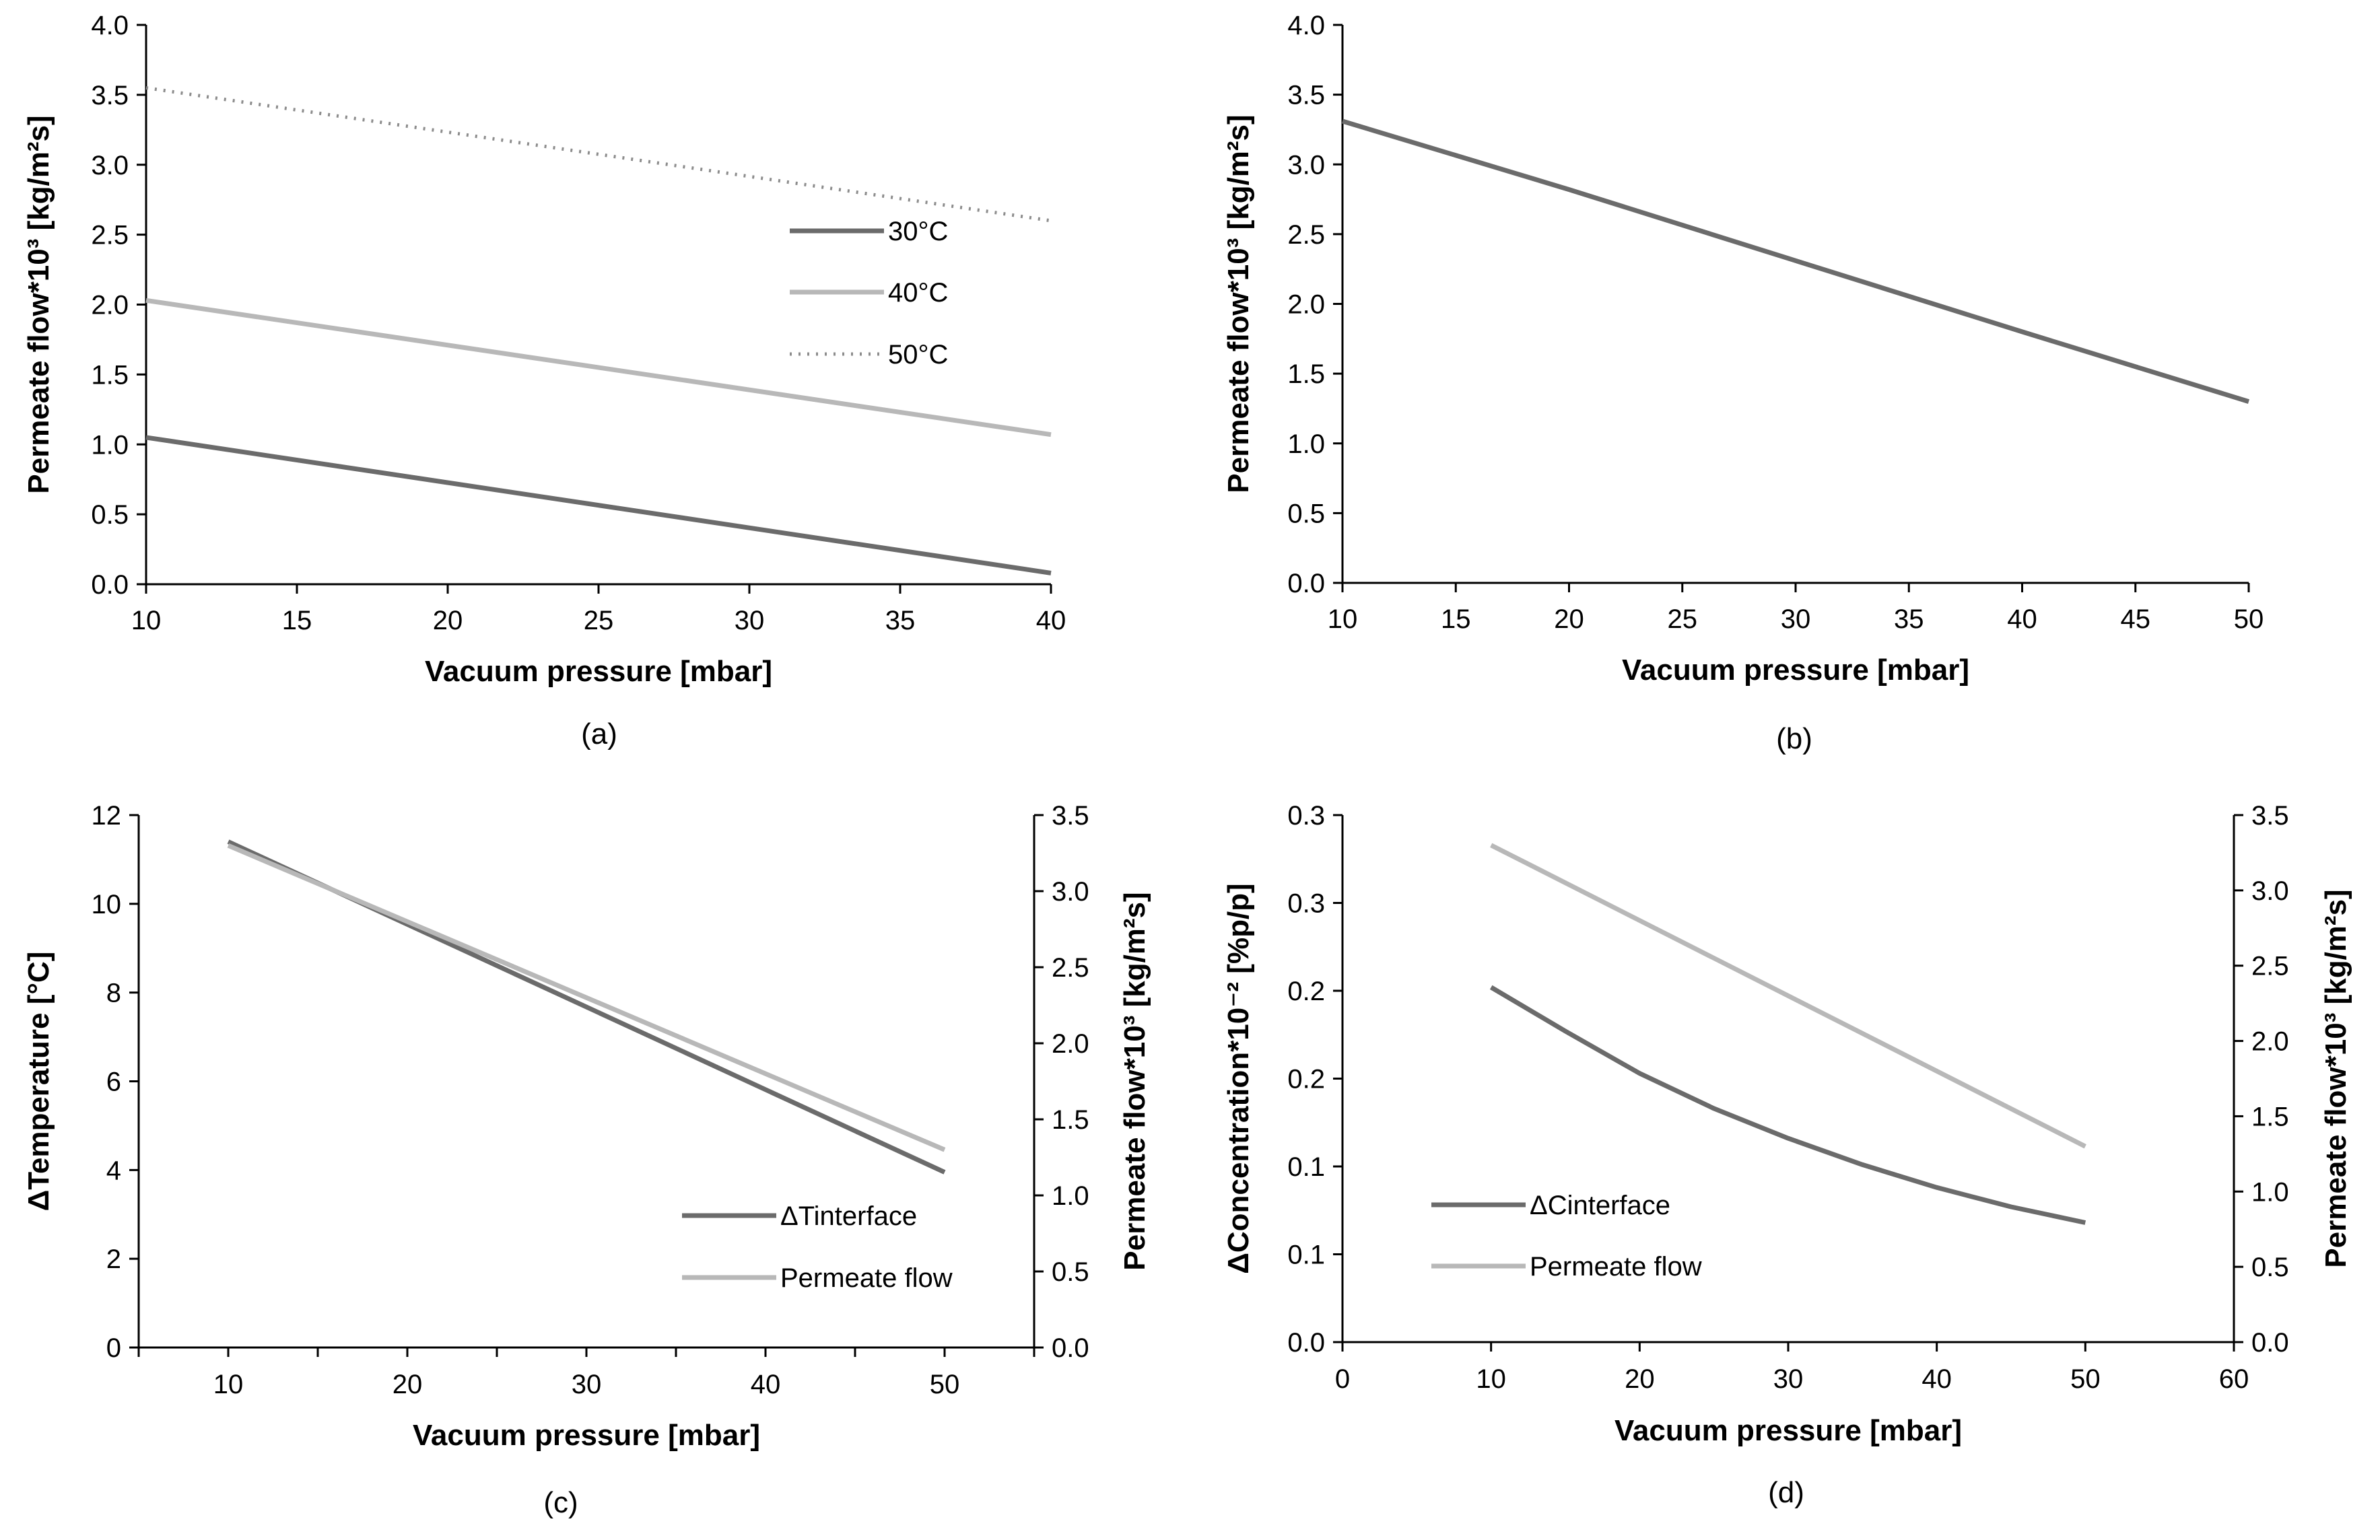  What do you see at coordinates (1786, 1493) in the screenshot?
I see `panel-caption: (d)` at bounding box center [1786, 1493].